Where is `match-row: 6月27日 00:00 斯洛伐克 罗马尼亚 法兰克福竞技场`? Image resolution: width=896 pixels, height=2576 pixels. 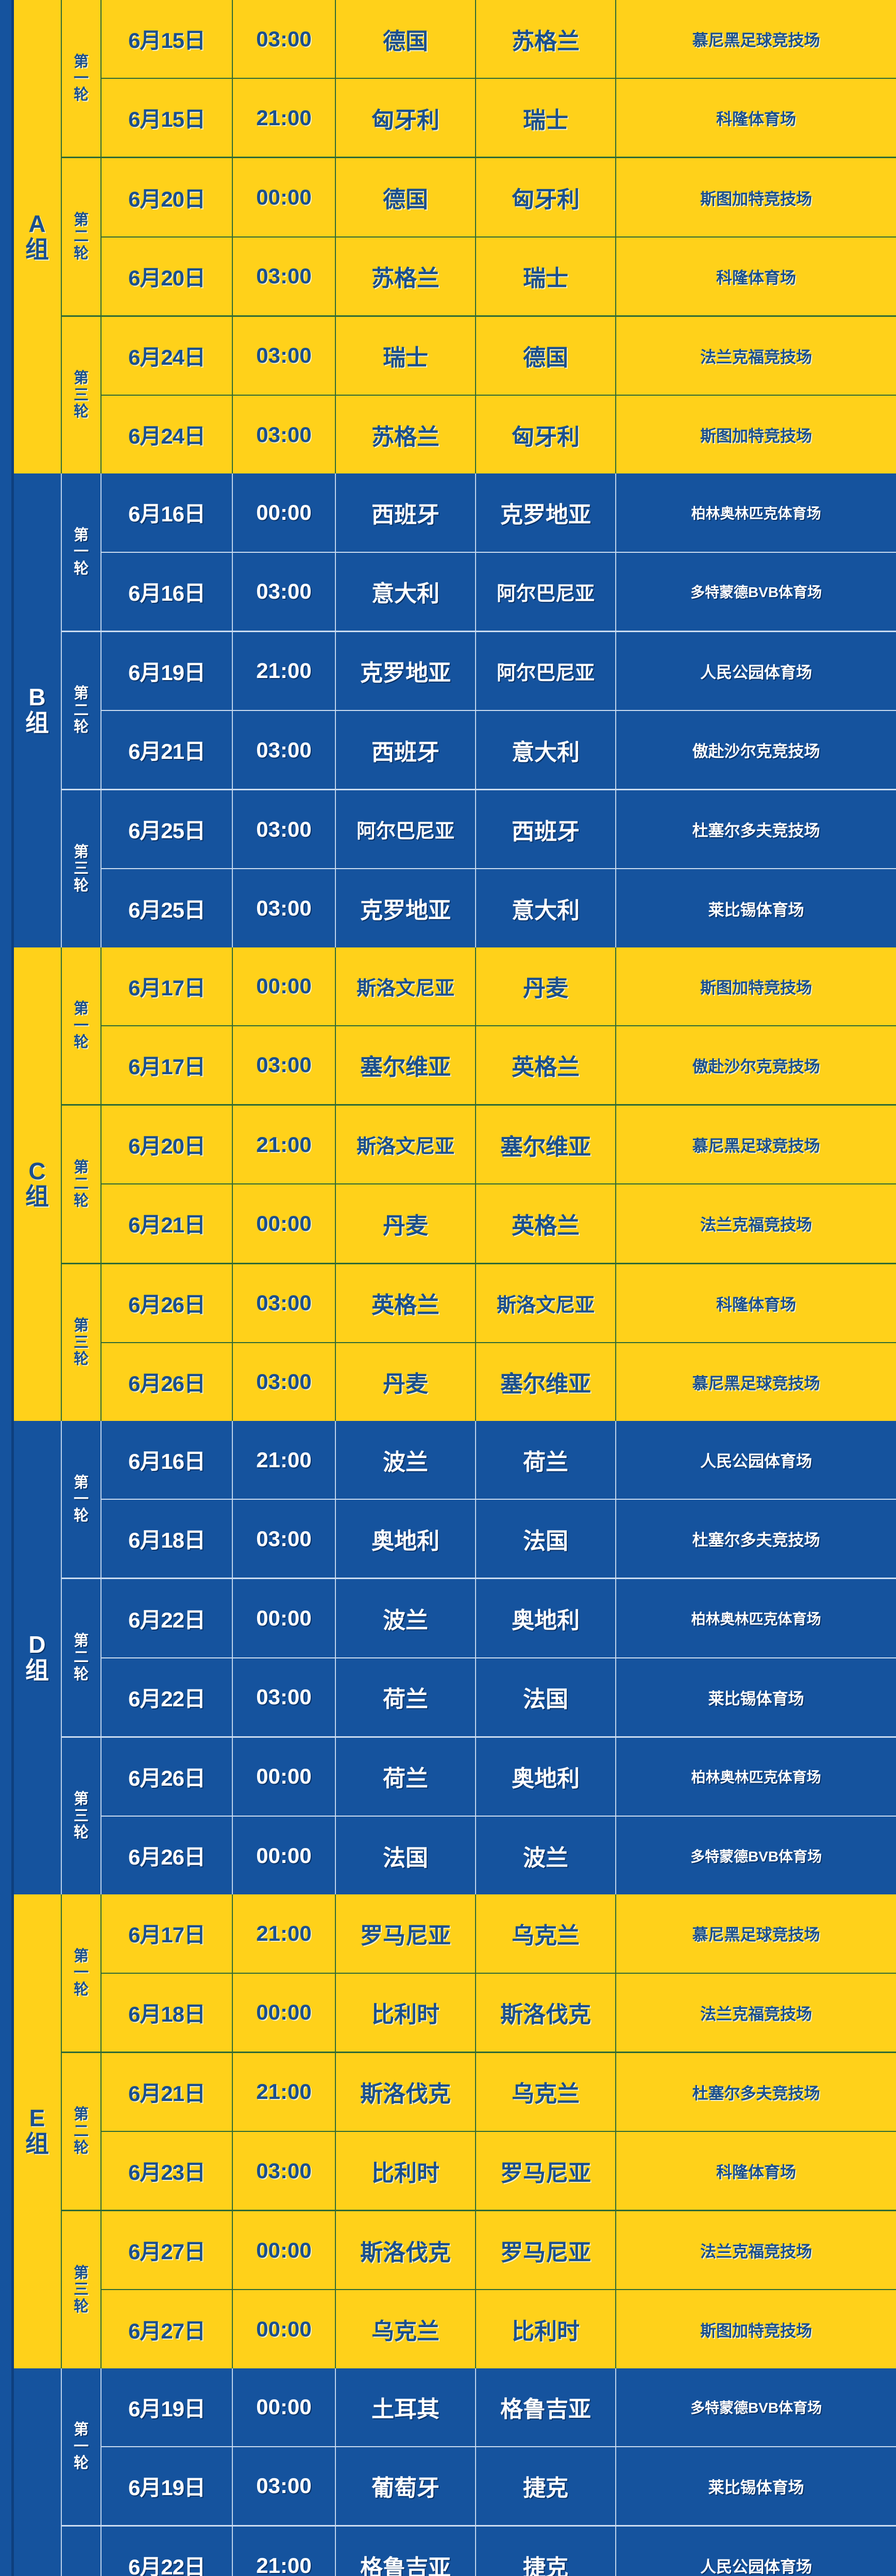
match-row: 6月27日 00:00 斯洛伐克 罗马尼亚 法兰克福竞技场 is located at coordinates (499, 2250).